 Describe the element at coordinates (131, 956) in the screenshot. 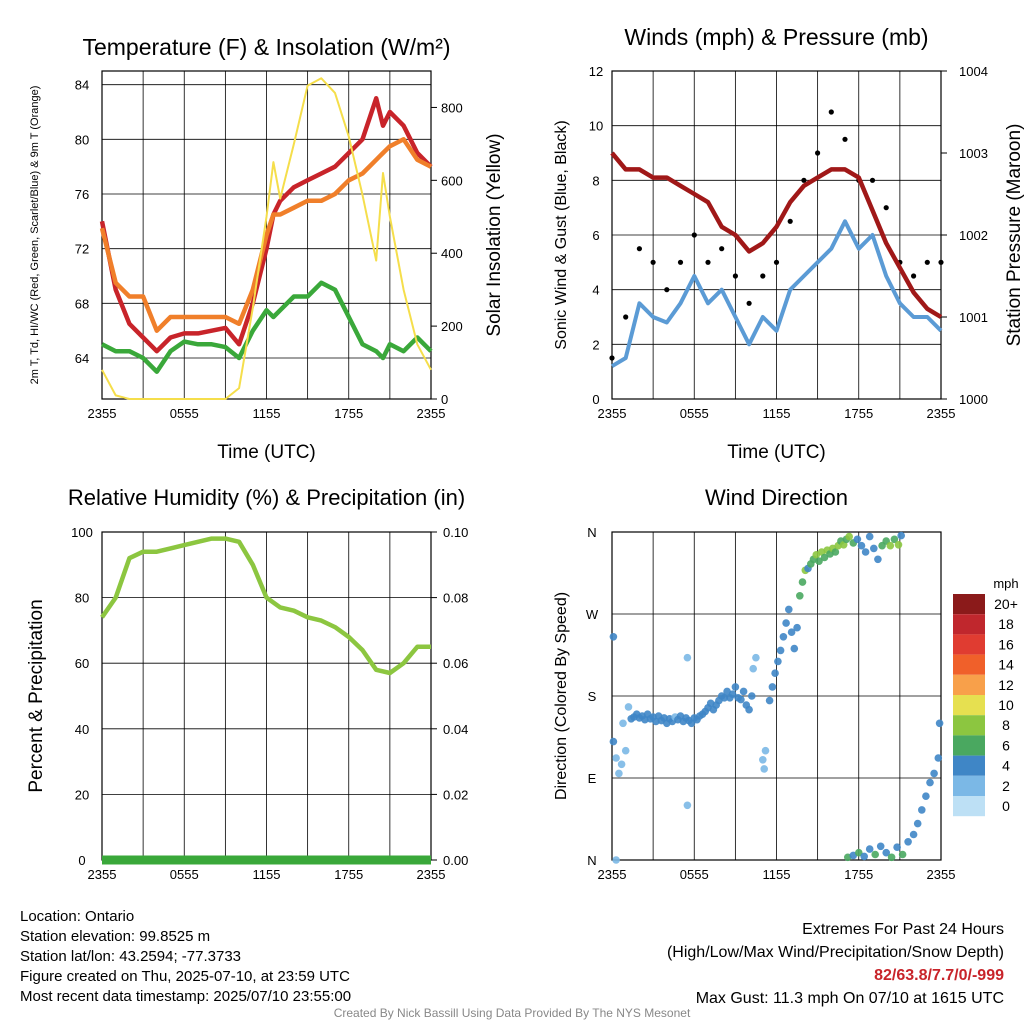

I see `latlon-text: Station lat/lon: 43.2594; -77.3733` at that location.